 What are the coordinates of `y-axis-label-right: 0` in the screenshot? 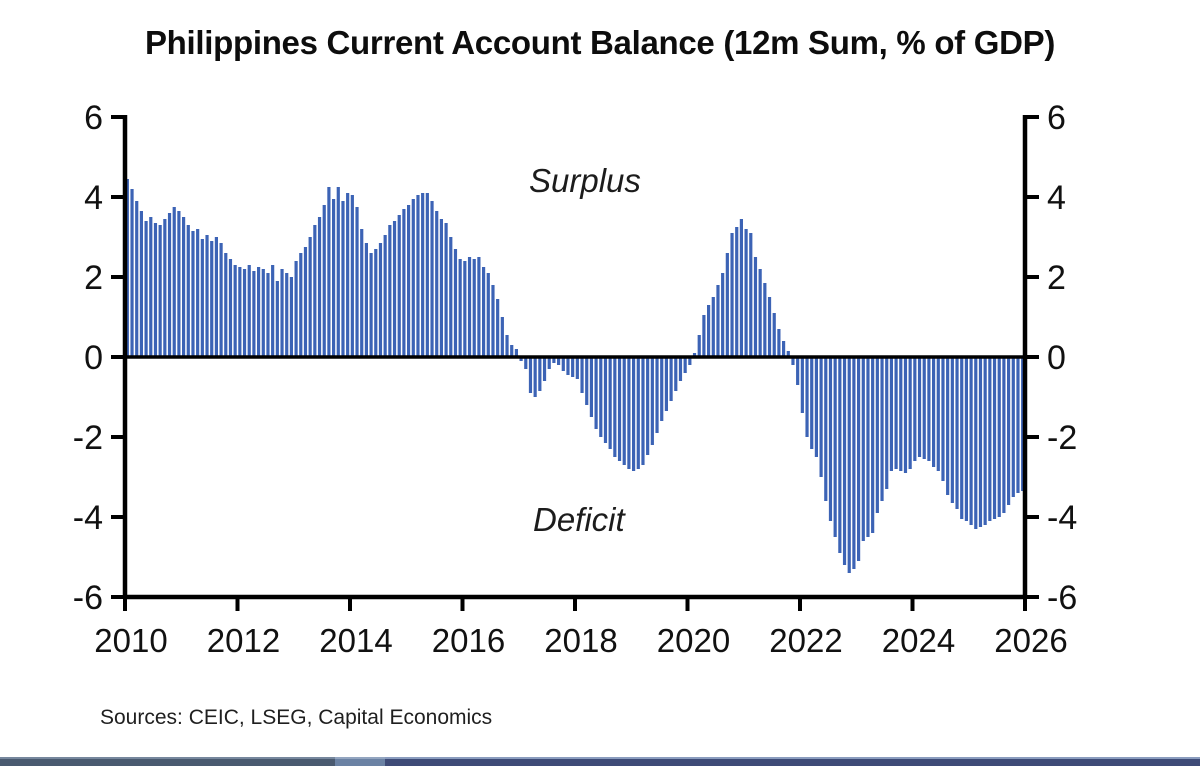 It's located at (1056, 358).